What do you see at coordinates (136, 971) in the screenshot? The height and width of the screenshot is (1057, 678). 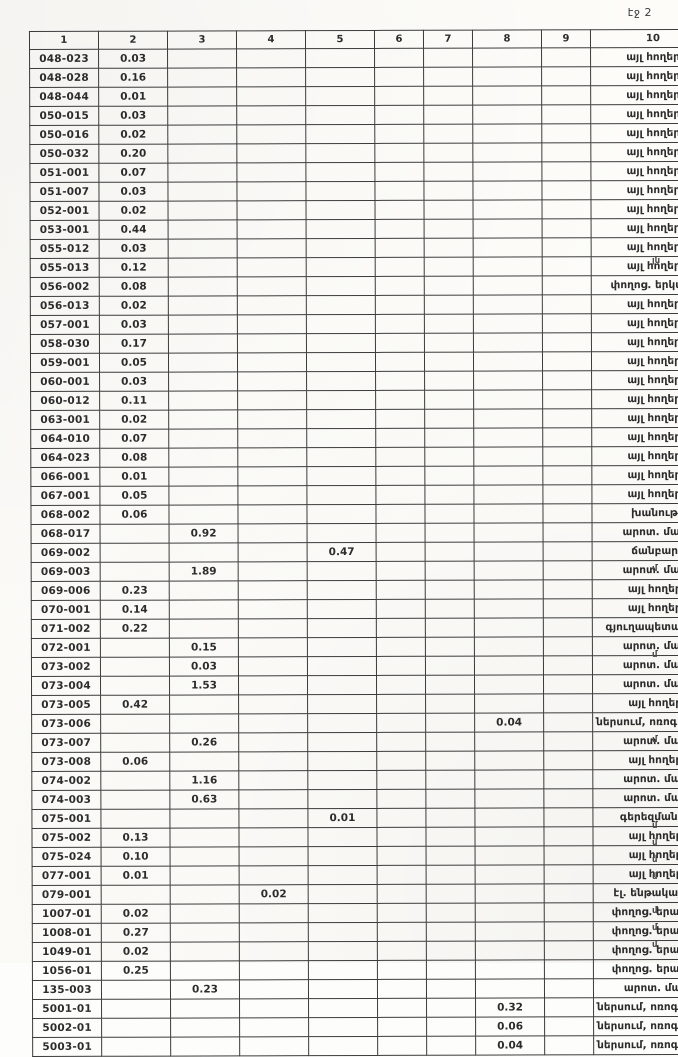 I see `area-col-2-cell: 0.25` at bounding box center [136, 971].